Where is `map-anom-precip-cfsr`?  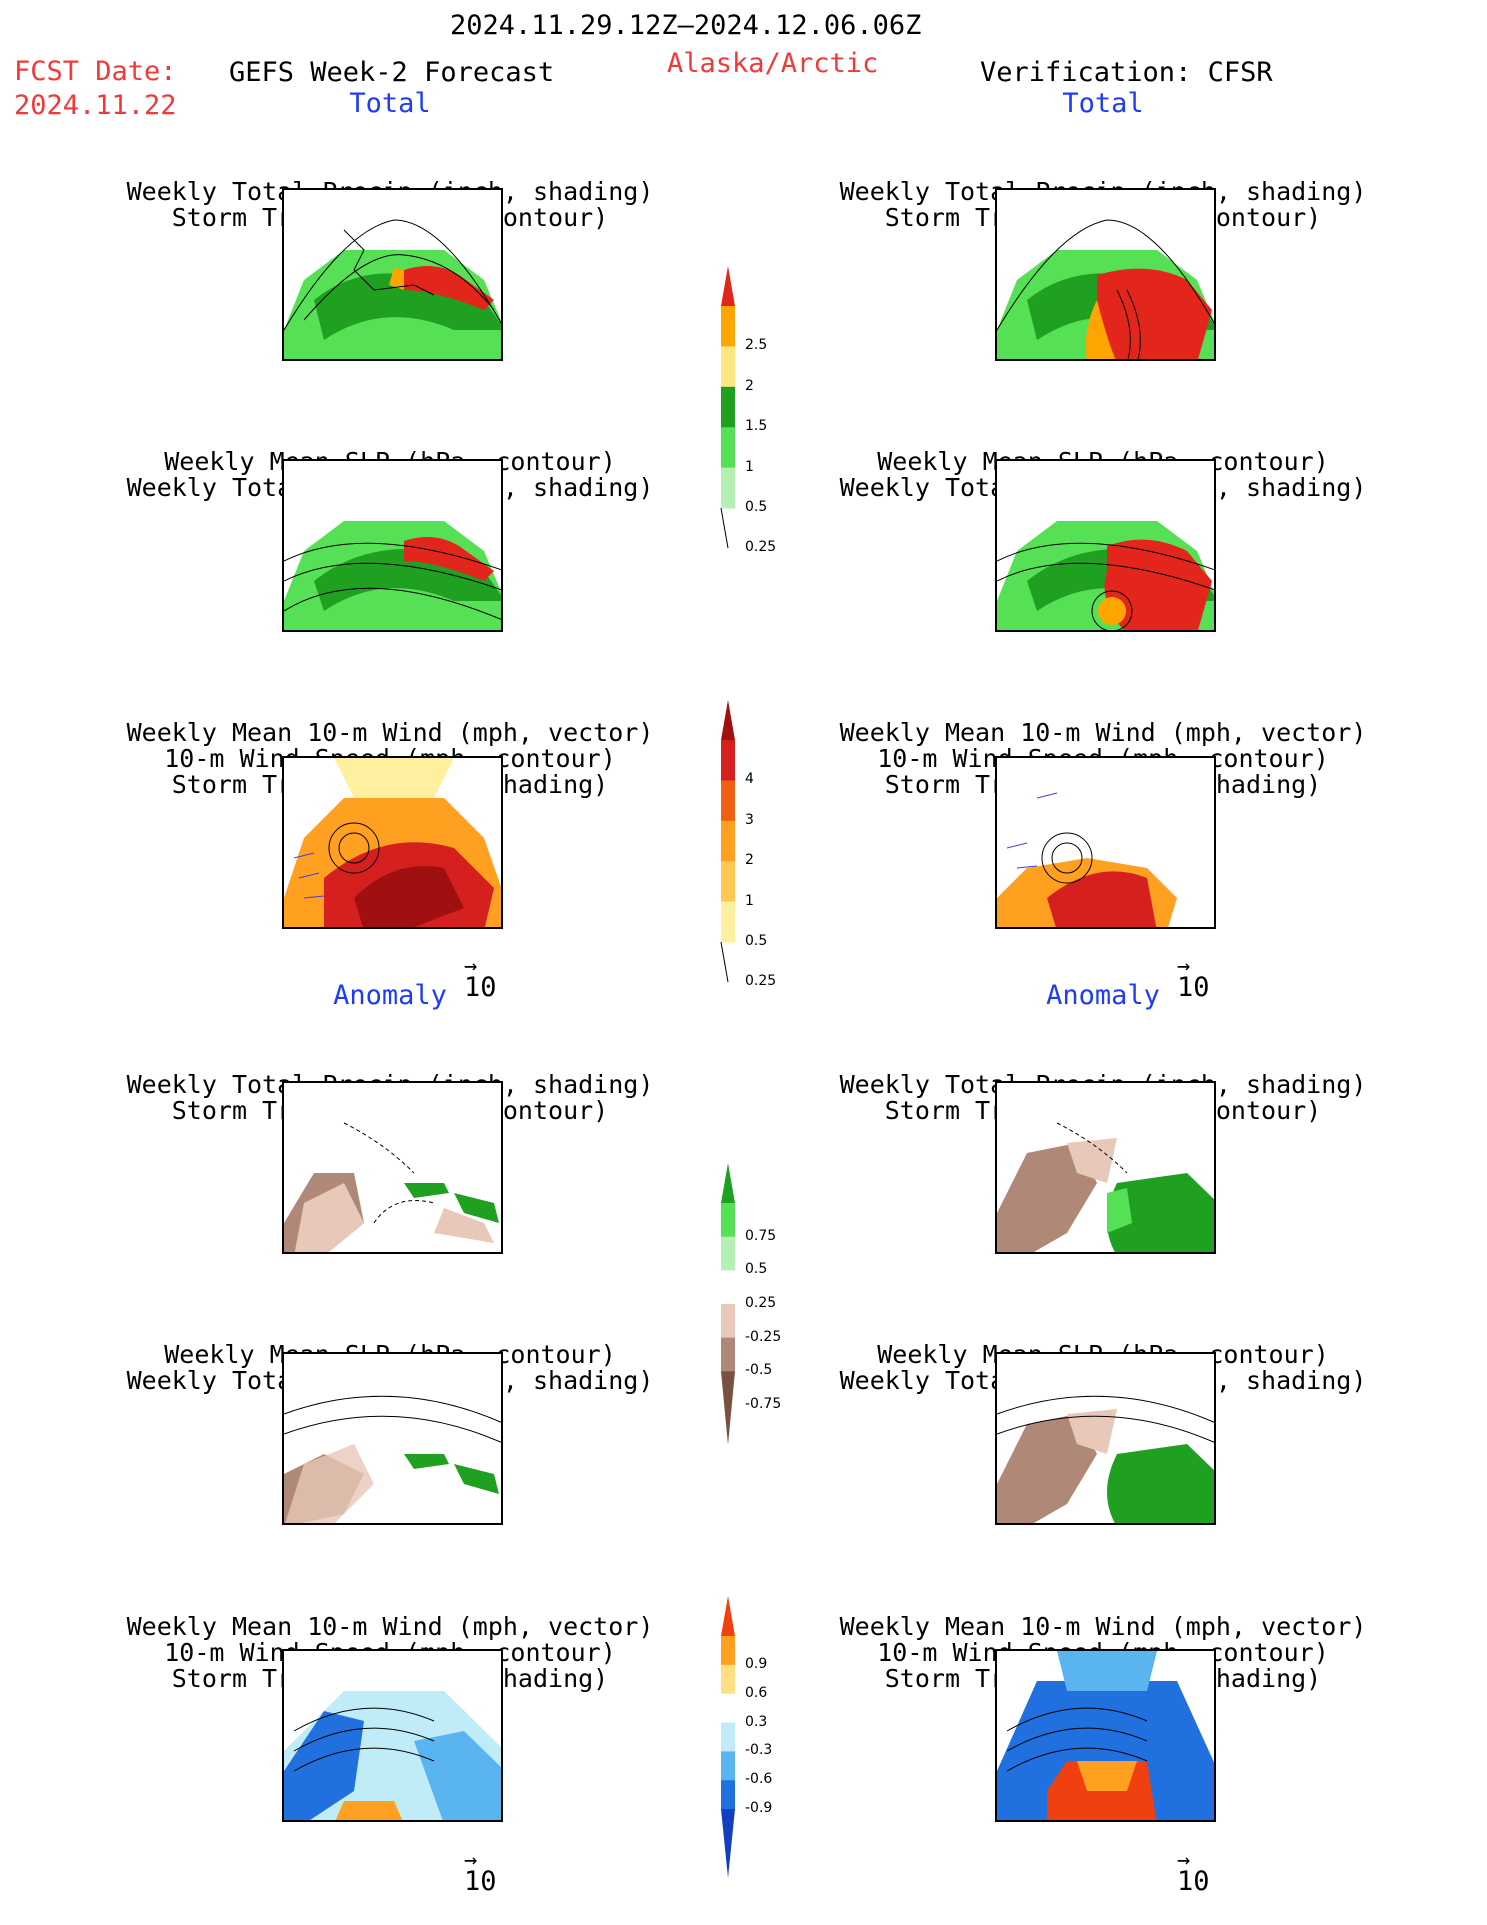 map-anom-precip-cfsr is located at coordinates (1105, 1167).